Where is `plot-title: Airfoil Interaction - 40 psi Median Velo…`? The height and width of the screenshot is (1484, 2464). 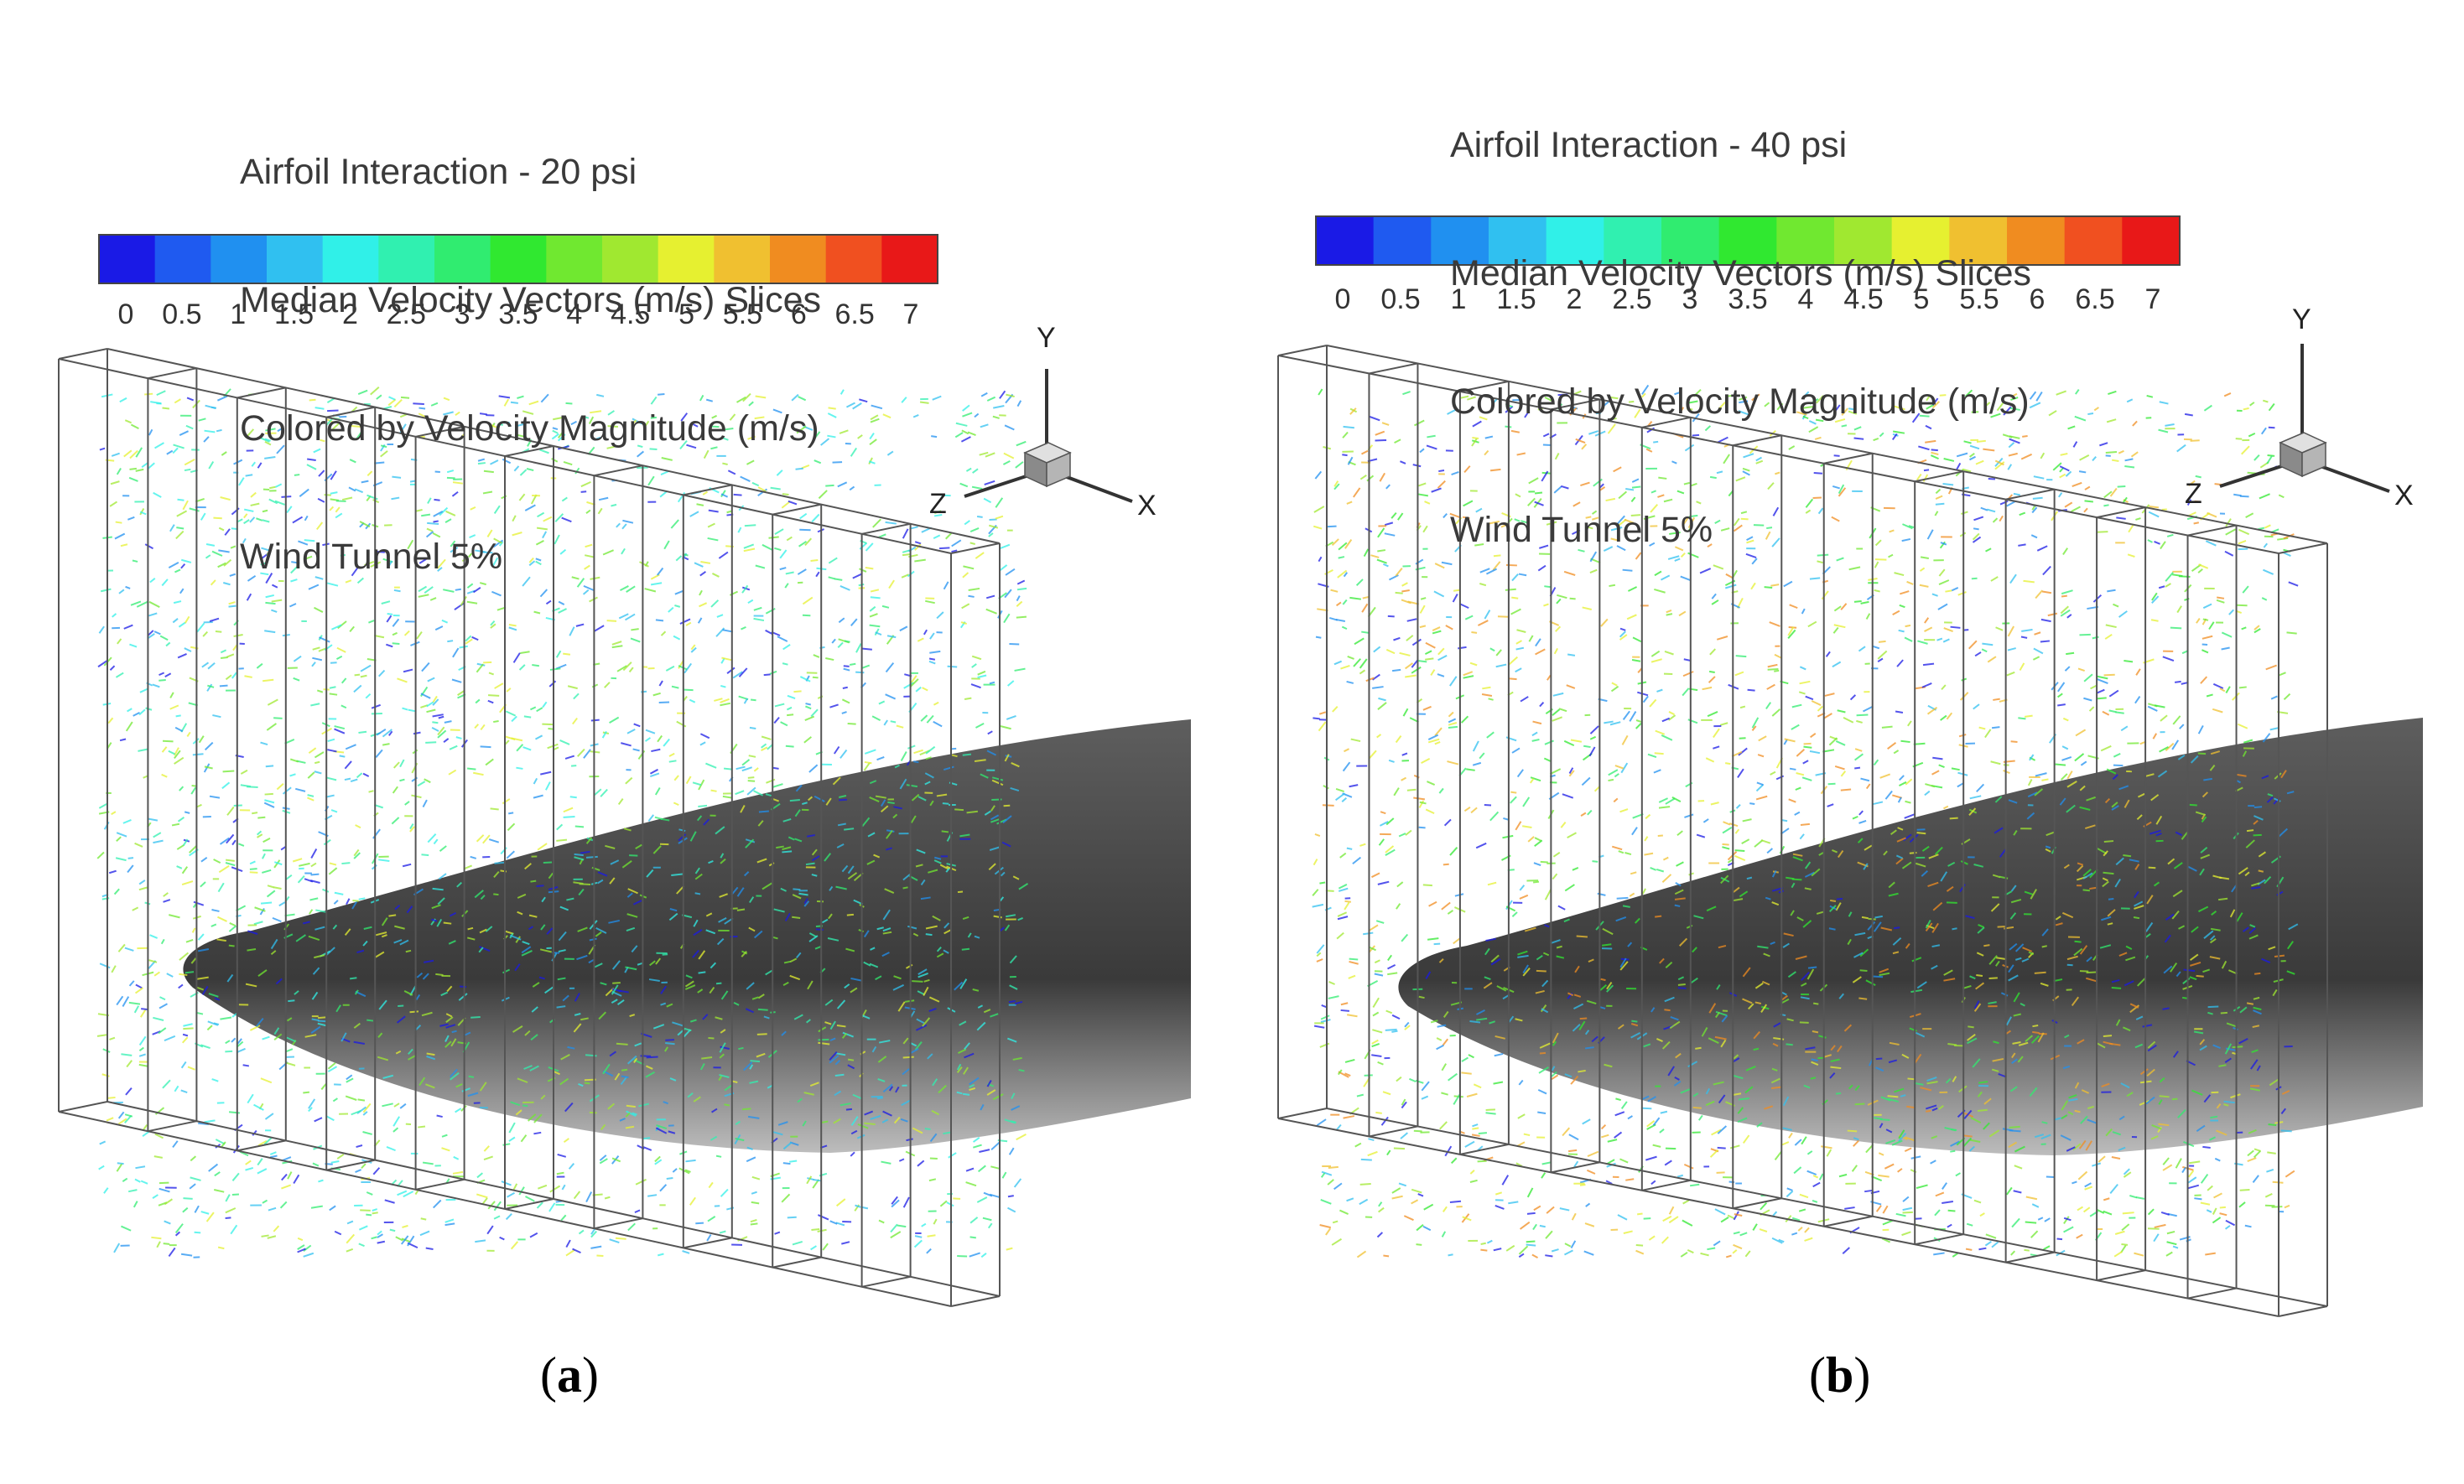 plot-title: Airfoil Interaction - 40 psi Median Velo… is located at coordinates (1740, 338).